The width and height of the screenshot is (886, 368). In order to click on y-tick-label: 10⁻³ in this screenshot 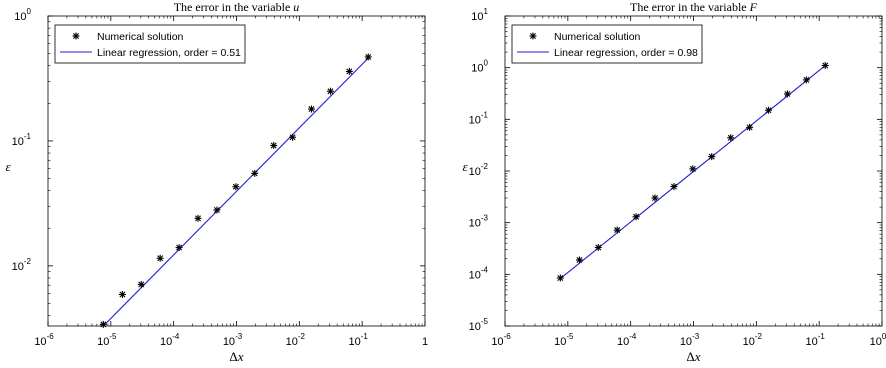, I will do `click(479, 222)`.